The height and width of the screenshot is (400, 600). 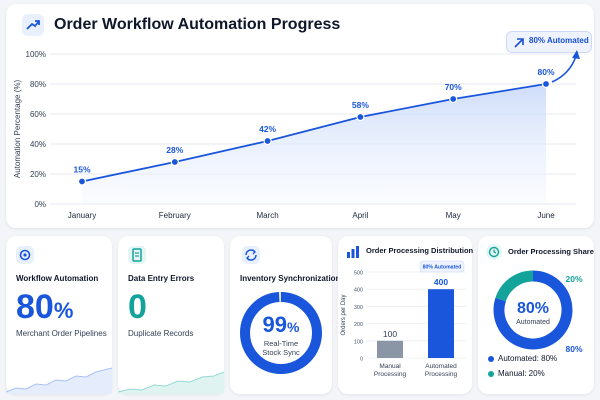 I want to click on y-tick-label: 300, so click(x=358, y=308).